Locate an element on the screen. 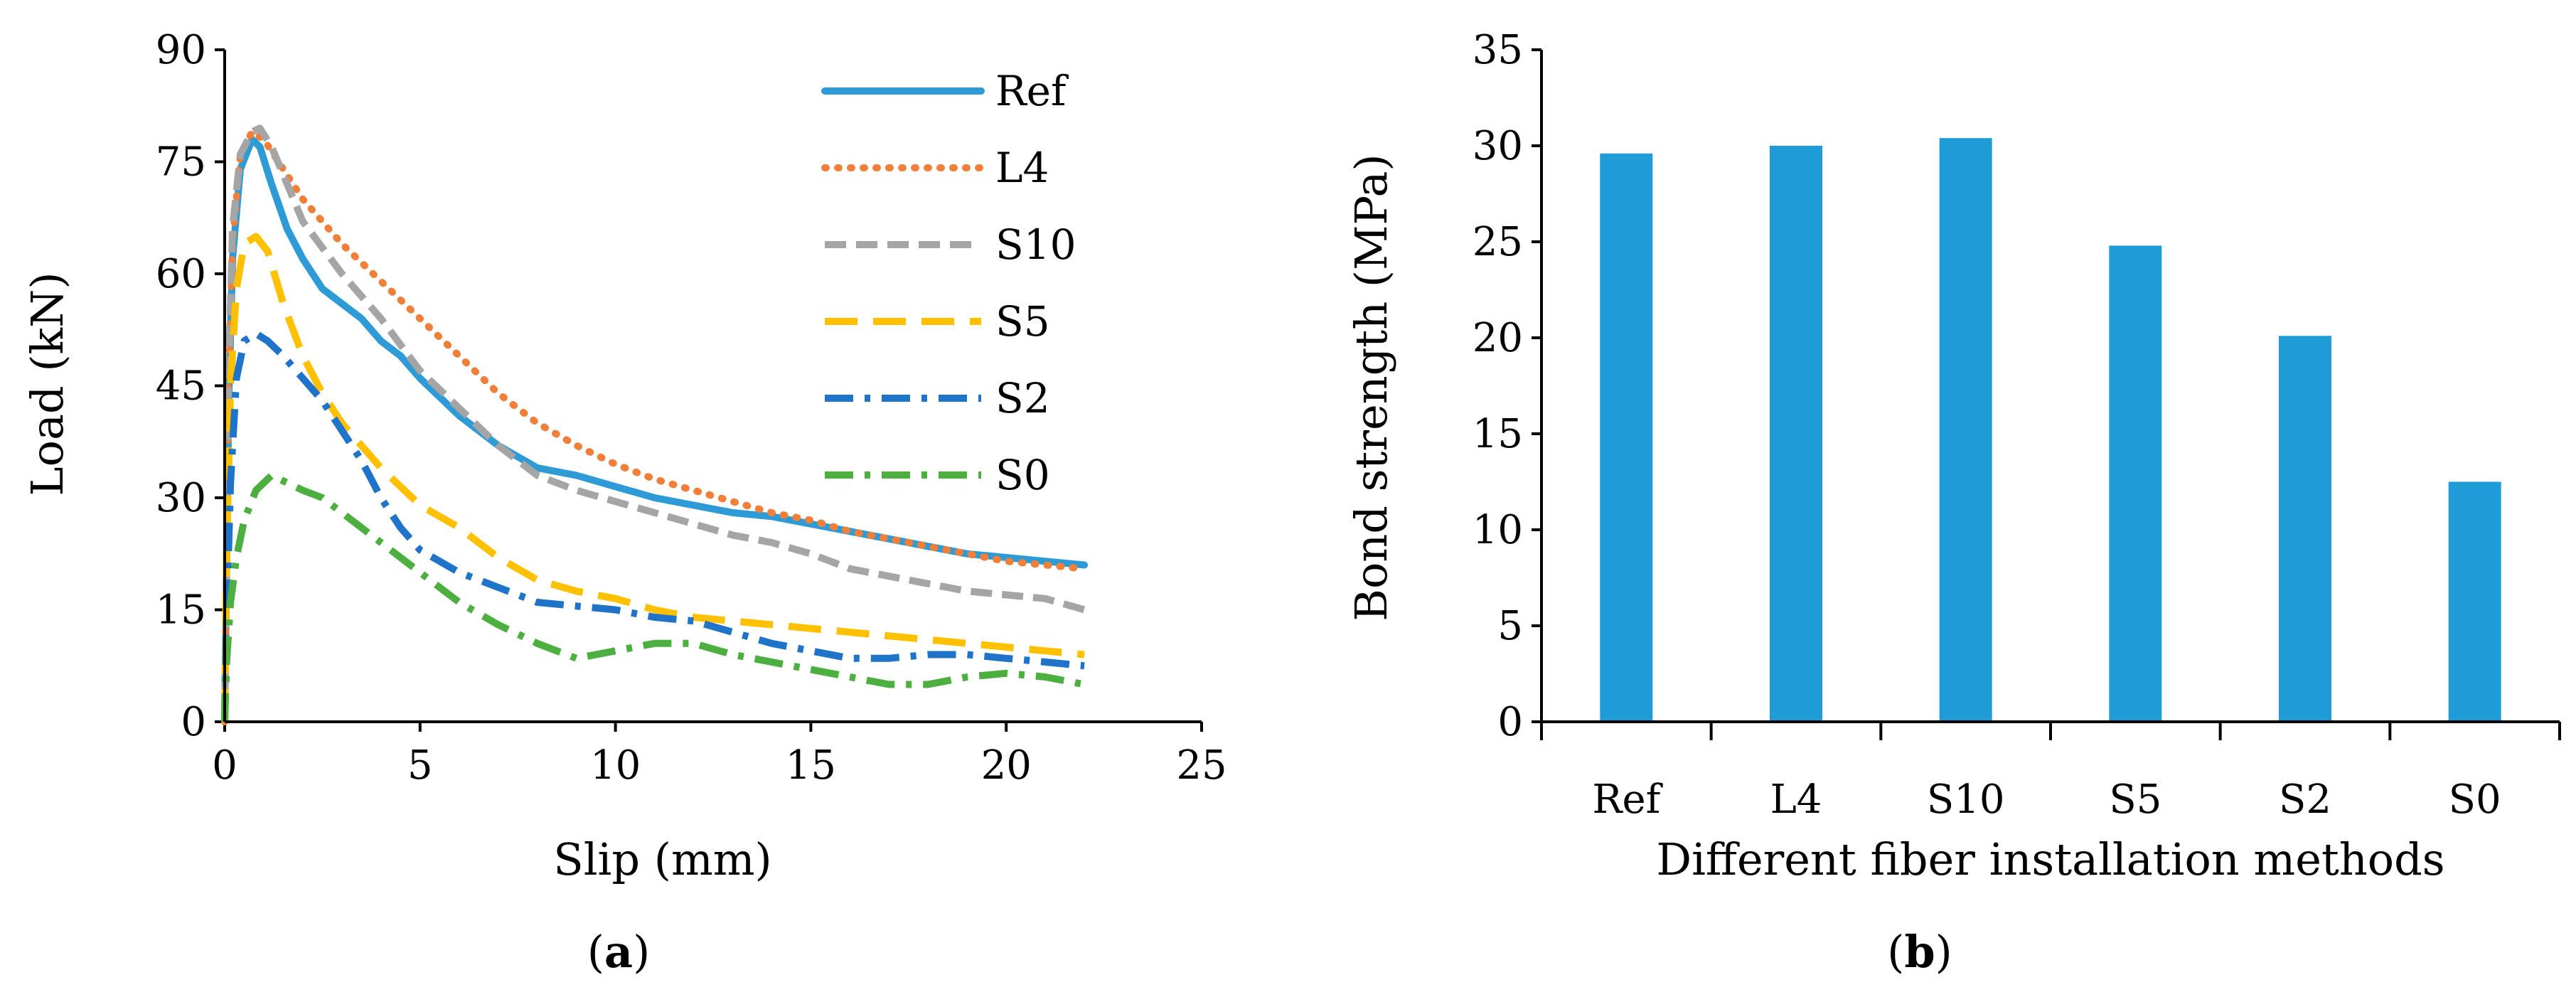  load-slip-x-tick-label: 10 is located at coordinates (615, 765).